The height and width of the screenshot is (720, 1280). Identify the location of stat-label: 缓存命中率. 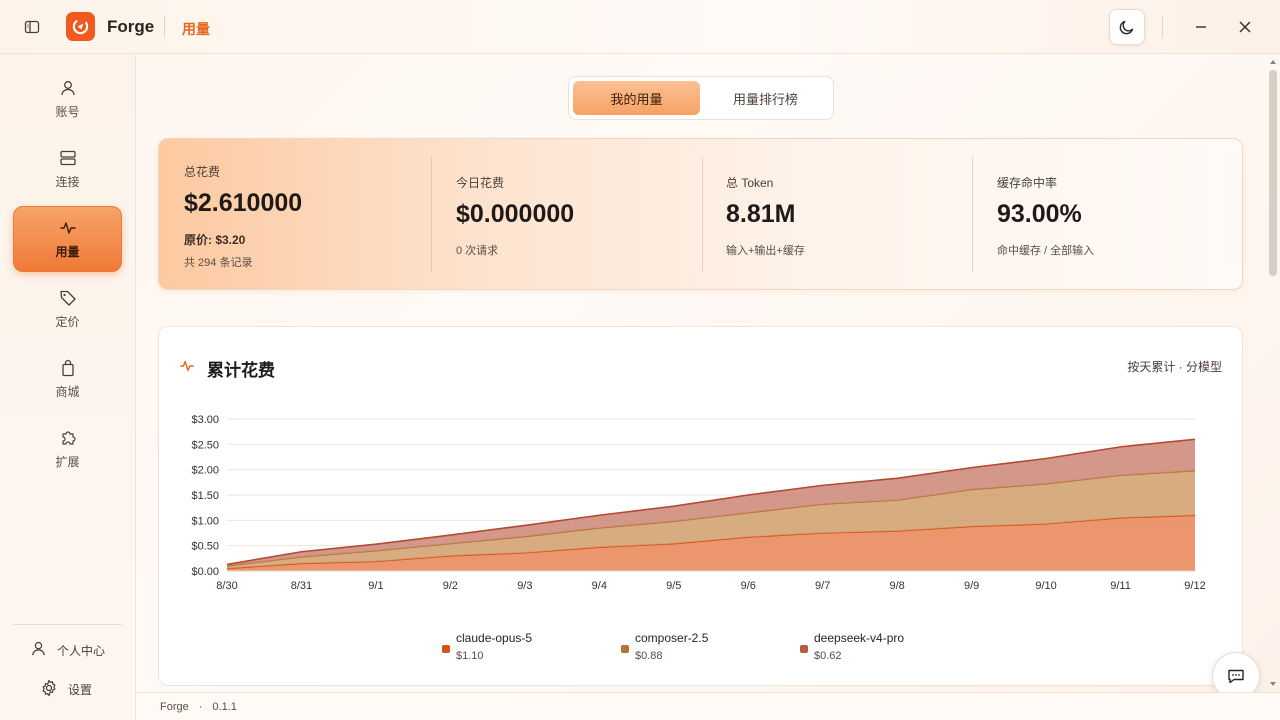
(1027, 183).